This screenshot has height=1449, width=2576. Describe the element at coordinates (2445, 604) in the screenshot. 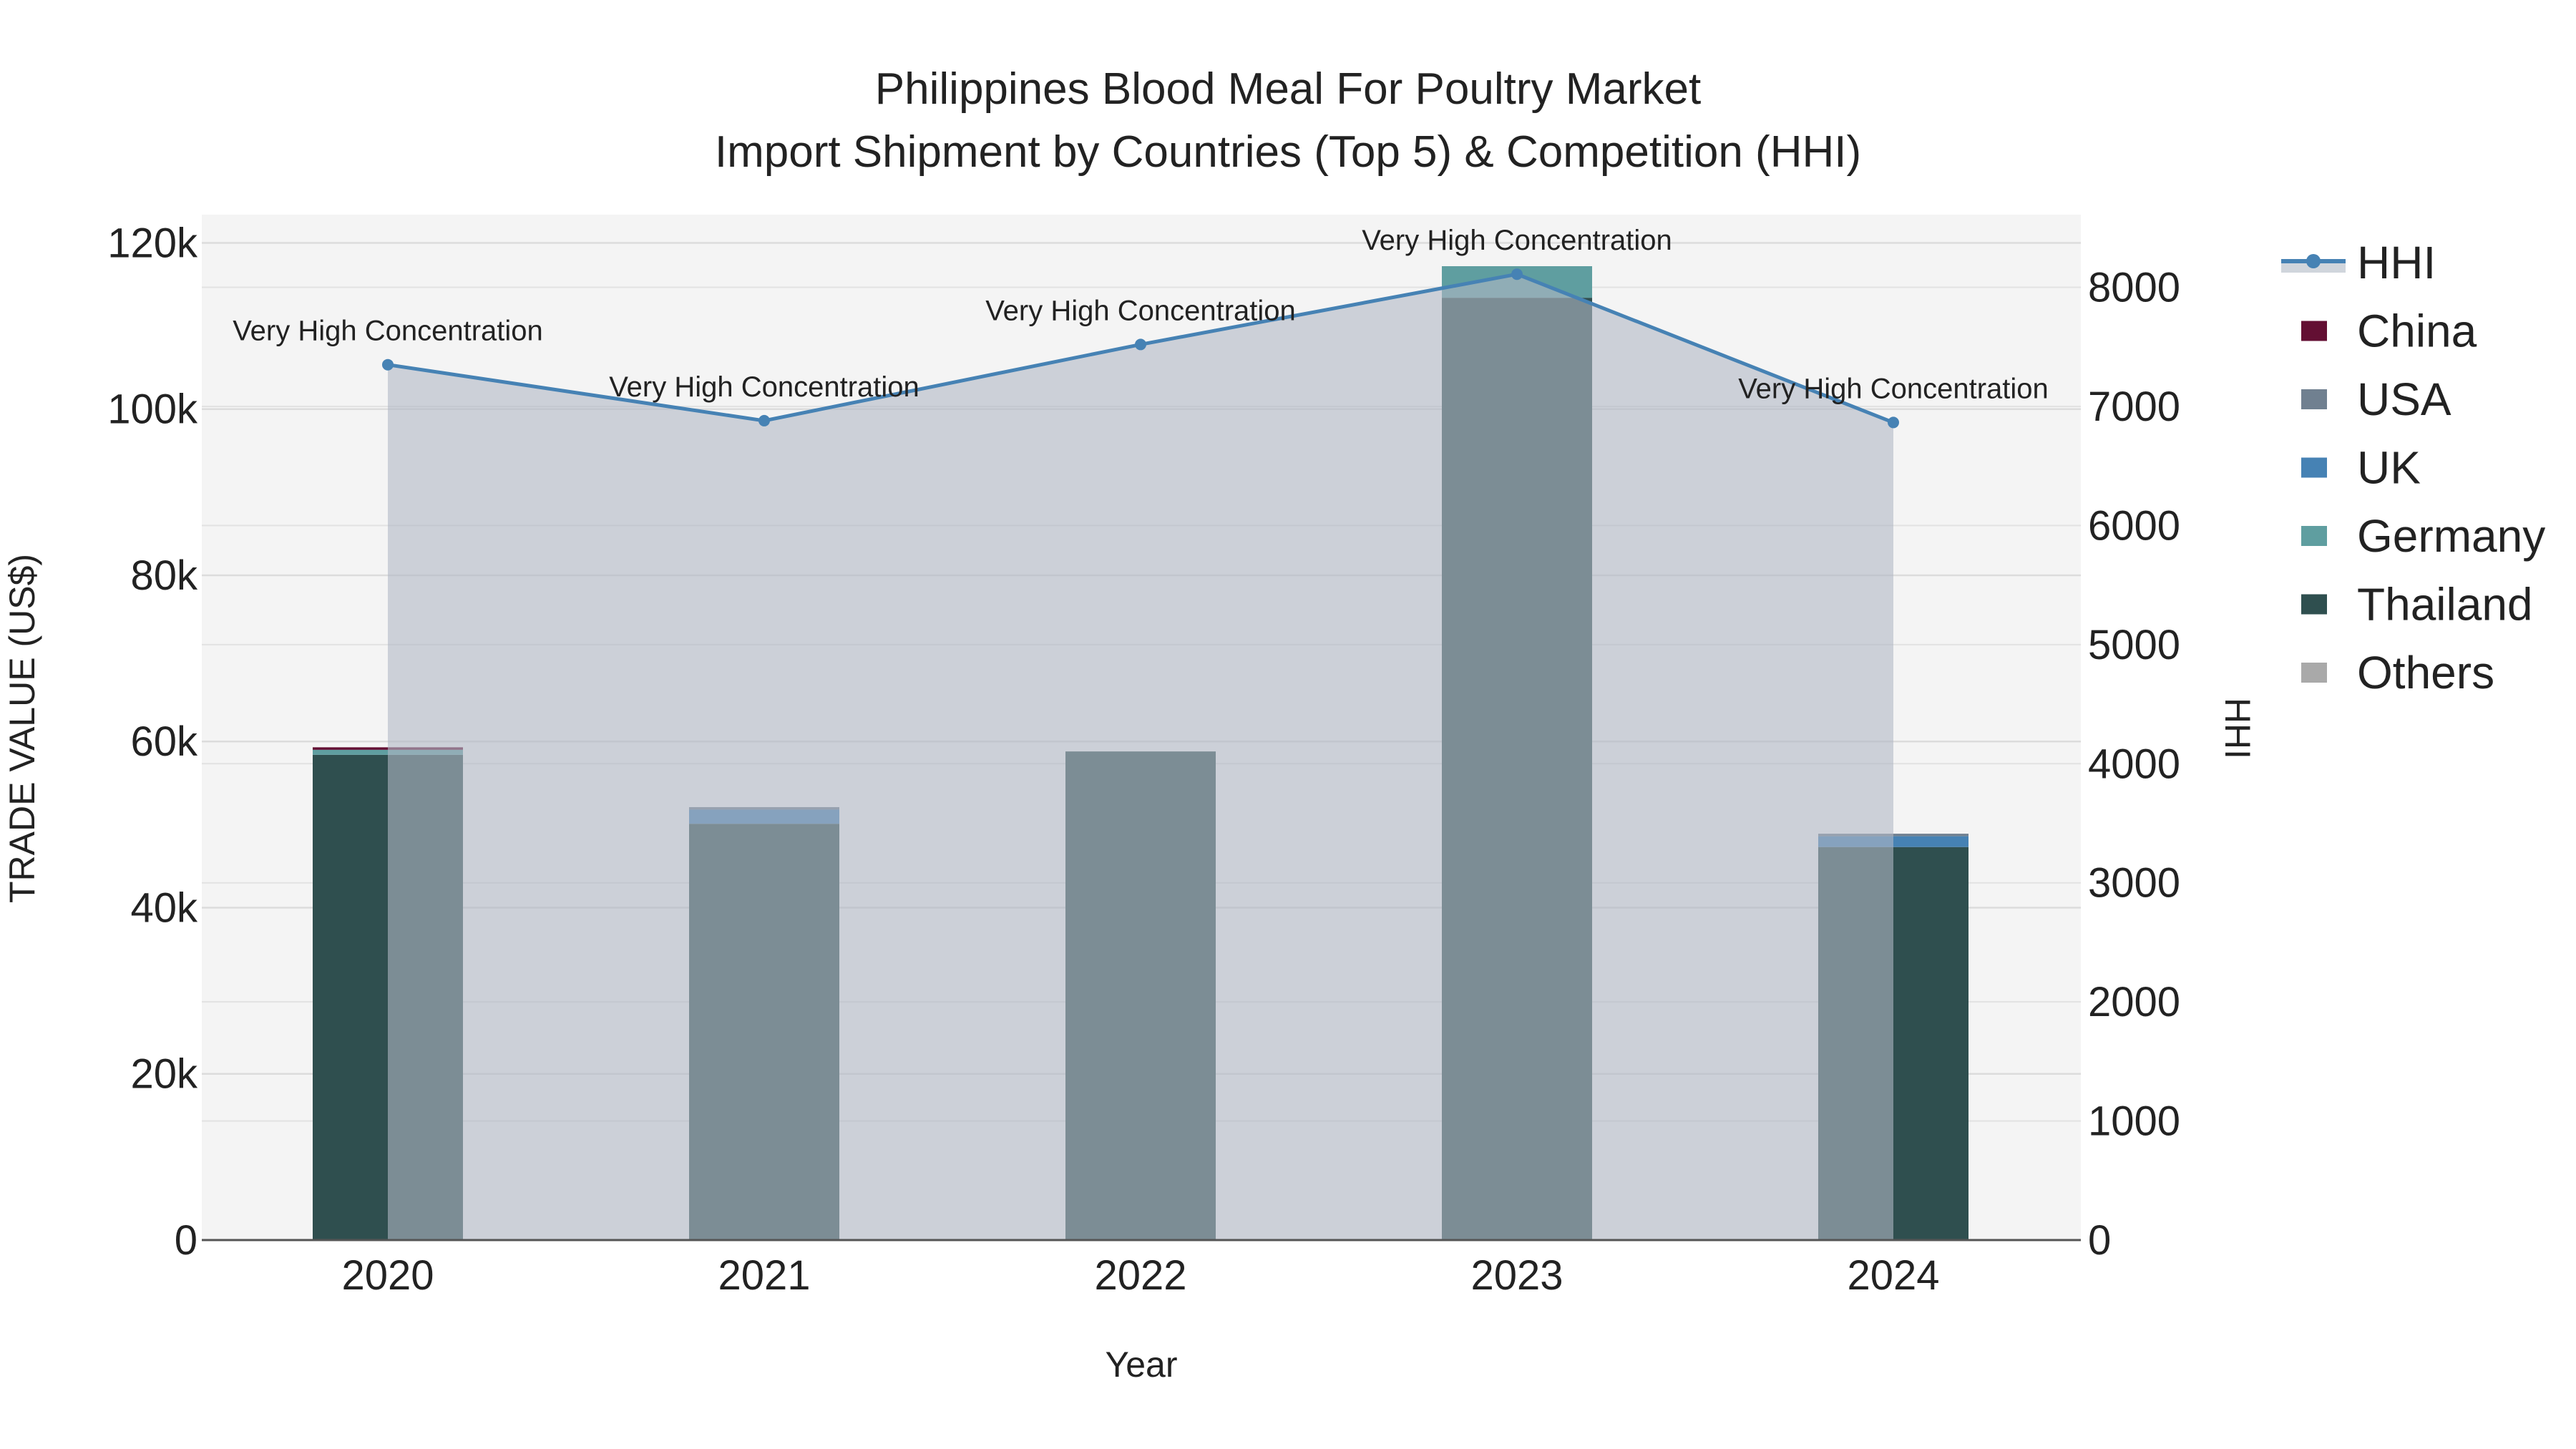

I see `legend-label-thailand: Thailand` at that location.